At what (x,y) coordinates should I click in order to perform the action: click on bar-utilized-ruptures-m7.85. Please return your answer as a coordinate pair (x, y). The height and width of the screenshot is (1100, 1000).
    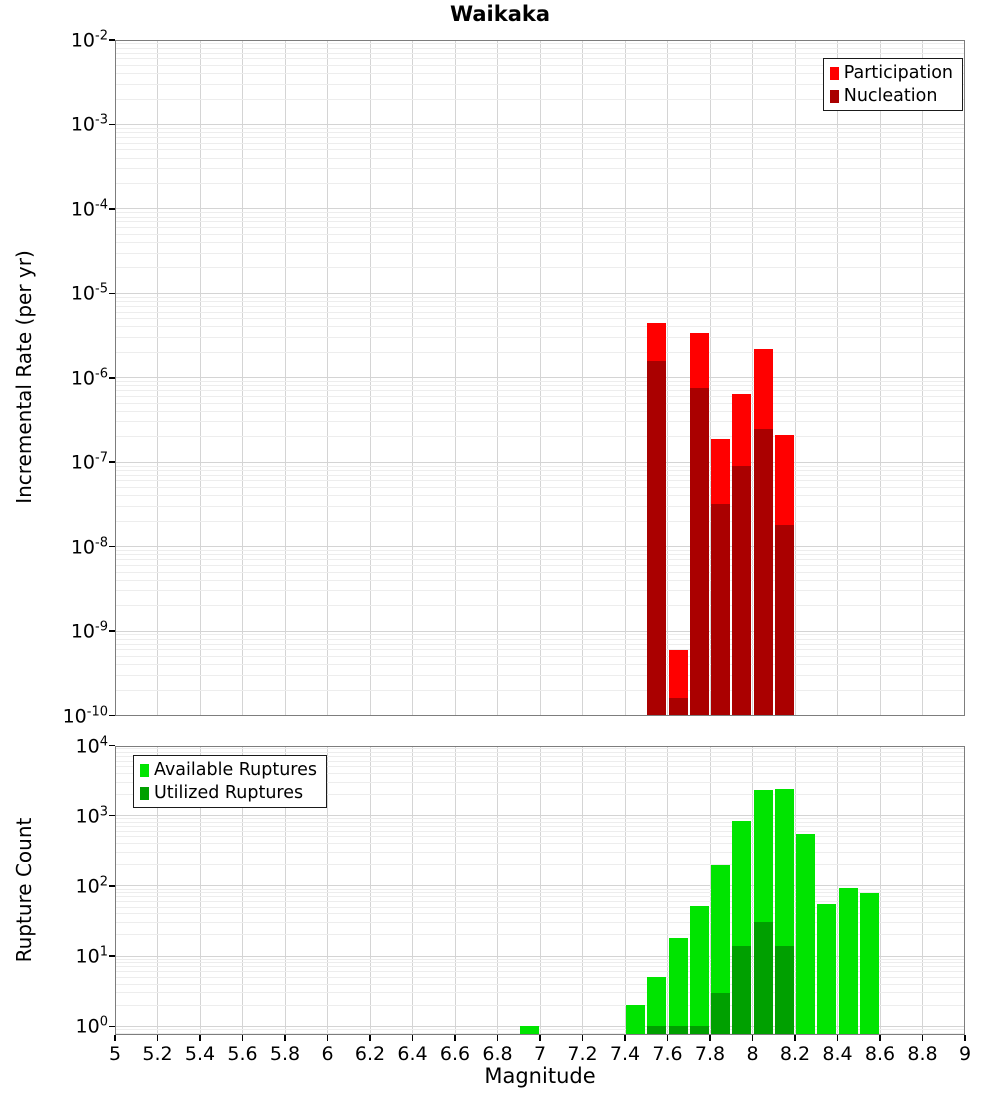
    Looking at the image, I should click on (721, 1013).